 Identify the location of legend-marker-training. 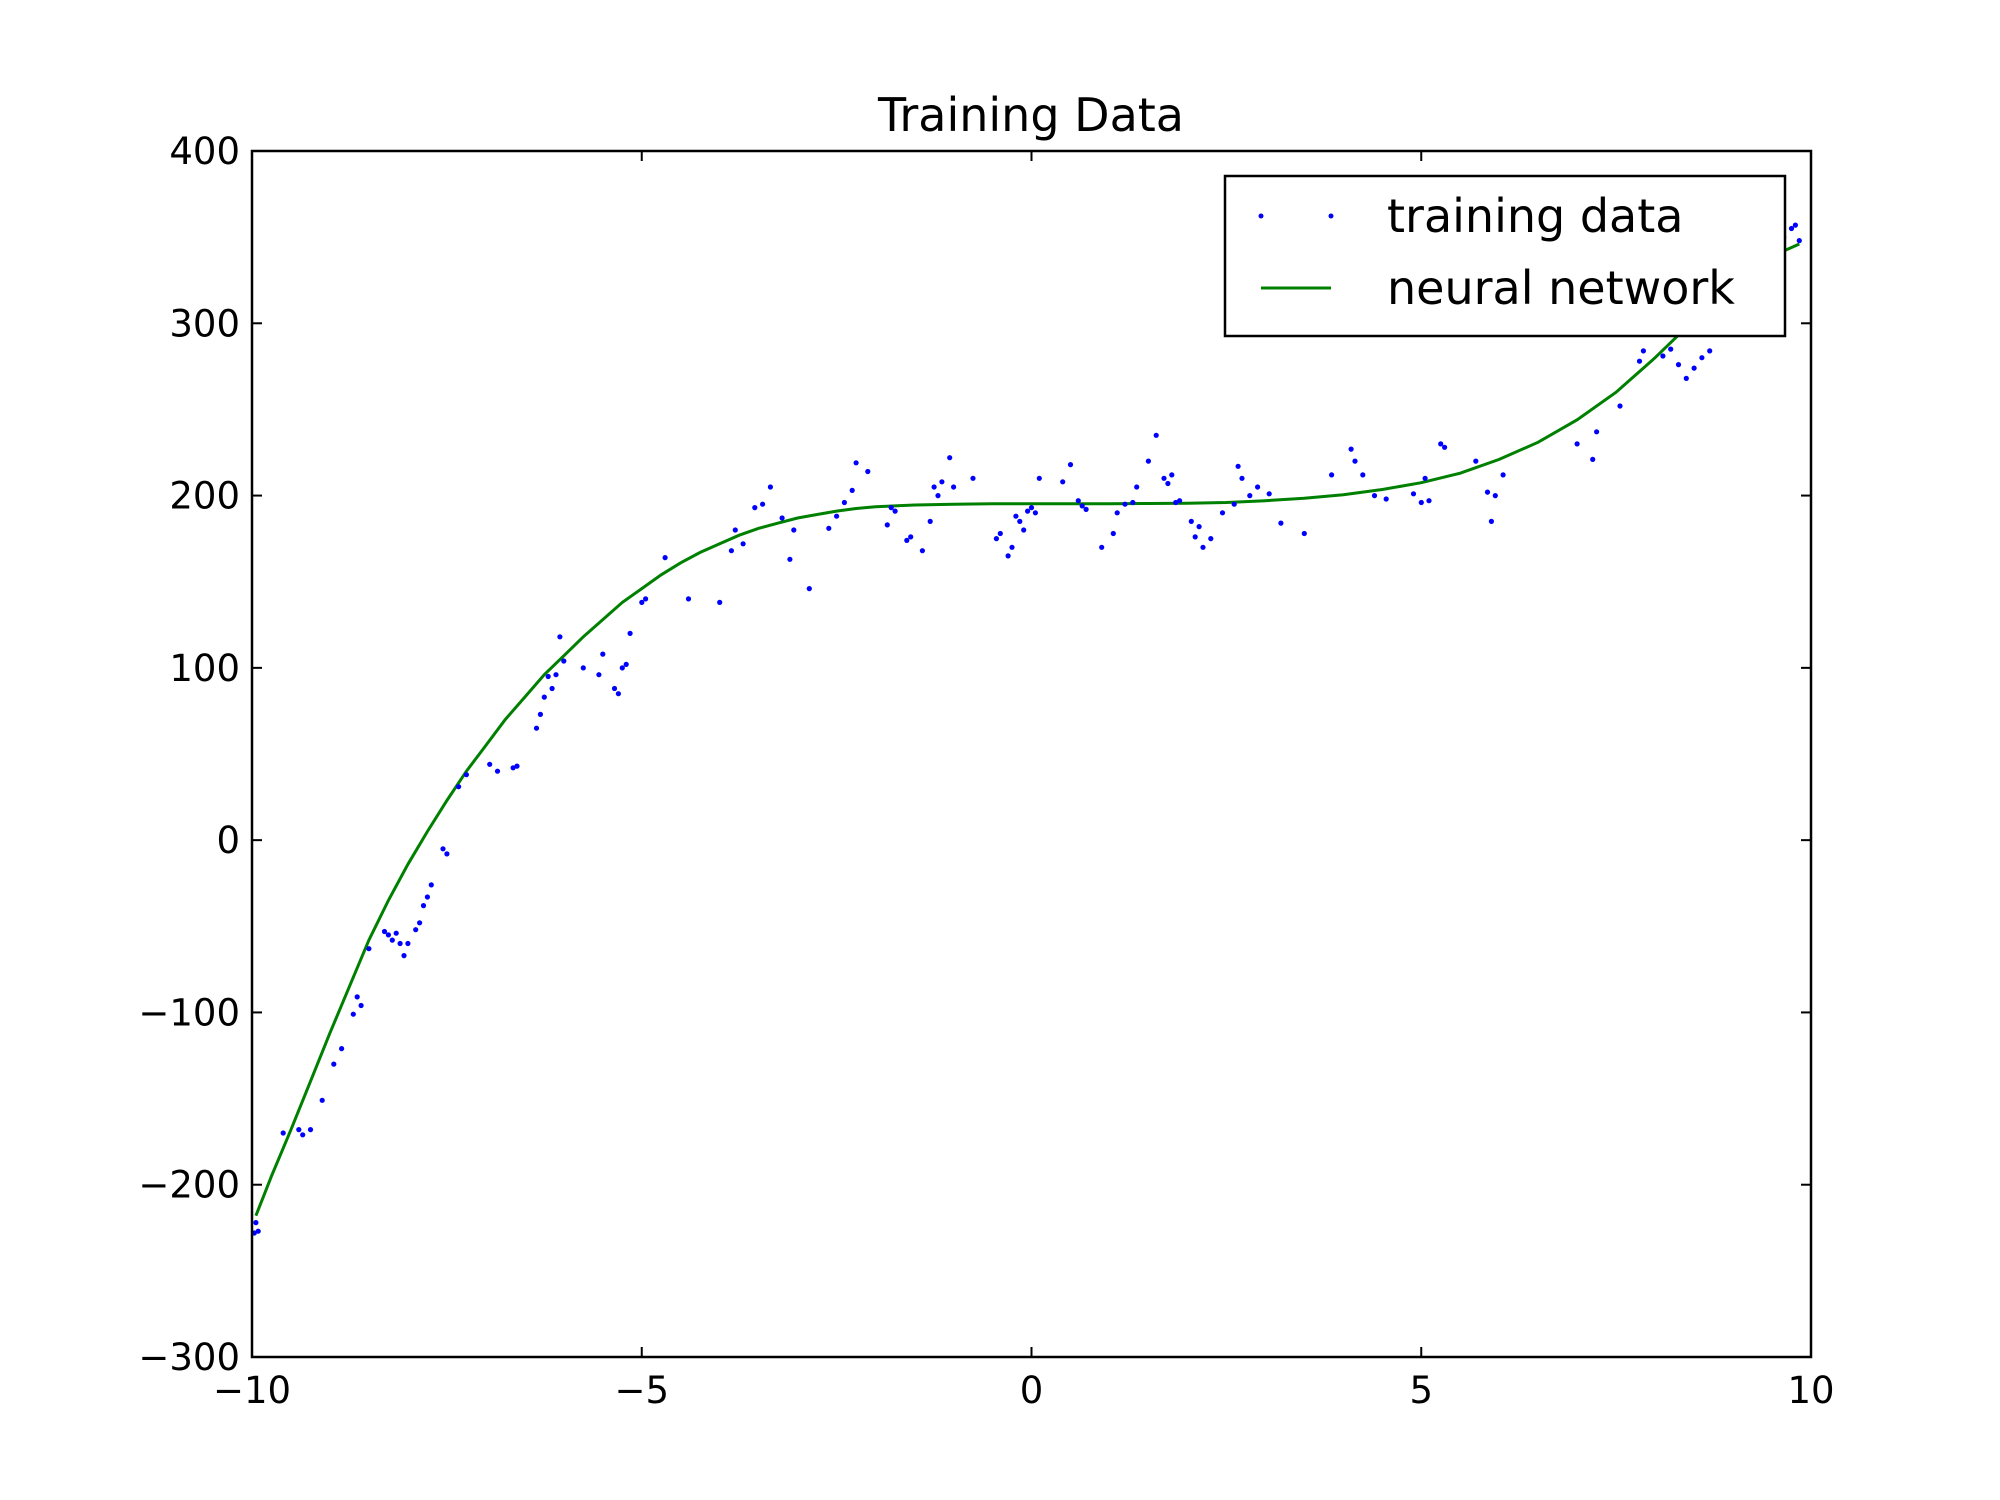
(1331, 216).